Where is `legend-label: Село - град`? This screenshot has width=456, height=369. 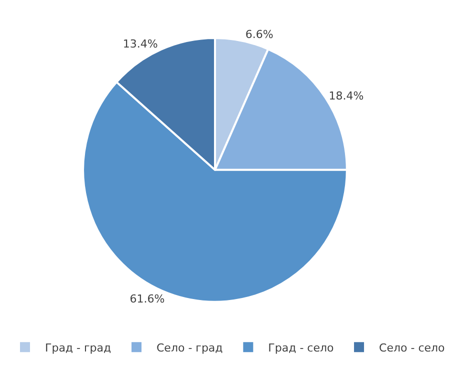
legend-label: Село - град is located at coordinates (190, 347).